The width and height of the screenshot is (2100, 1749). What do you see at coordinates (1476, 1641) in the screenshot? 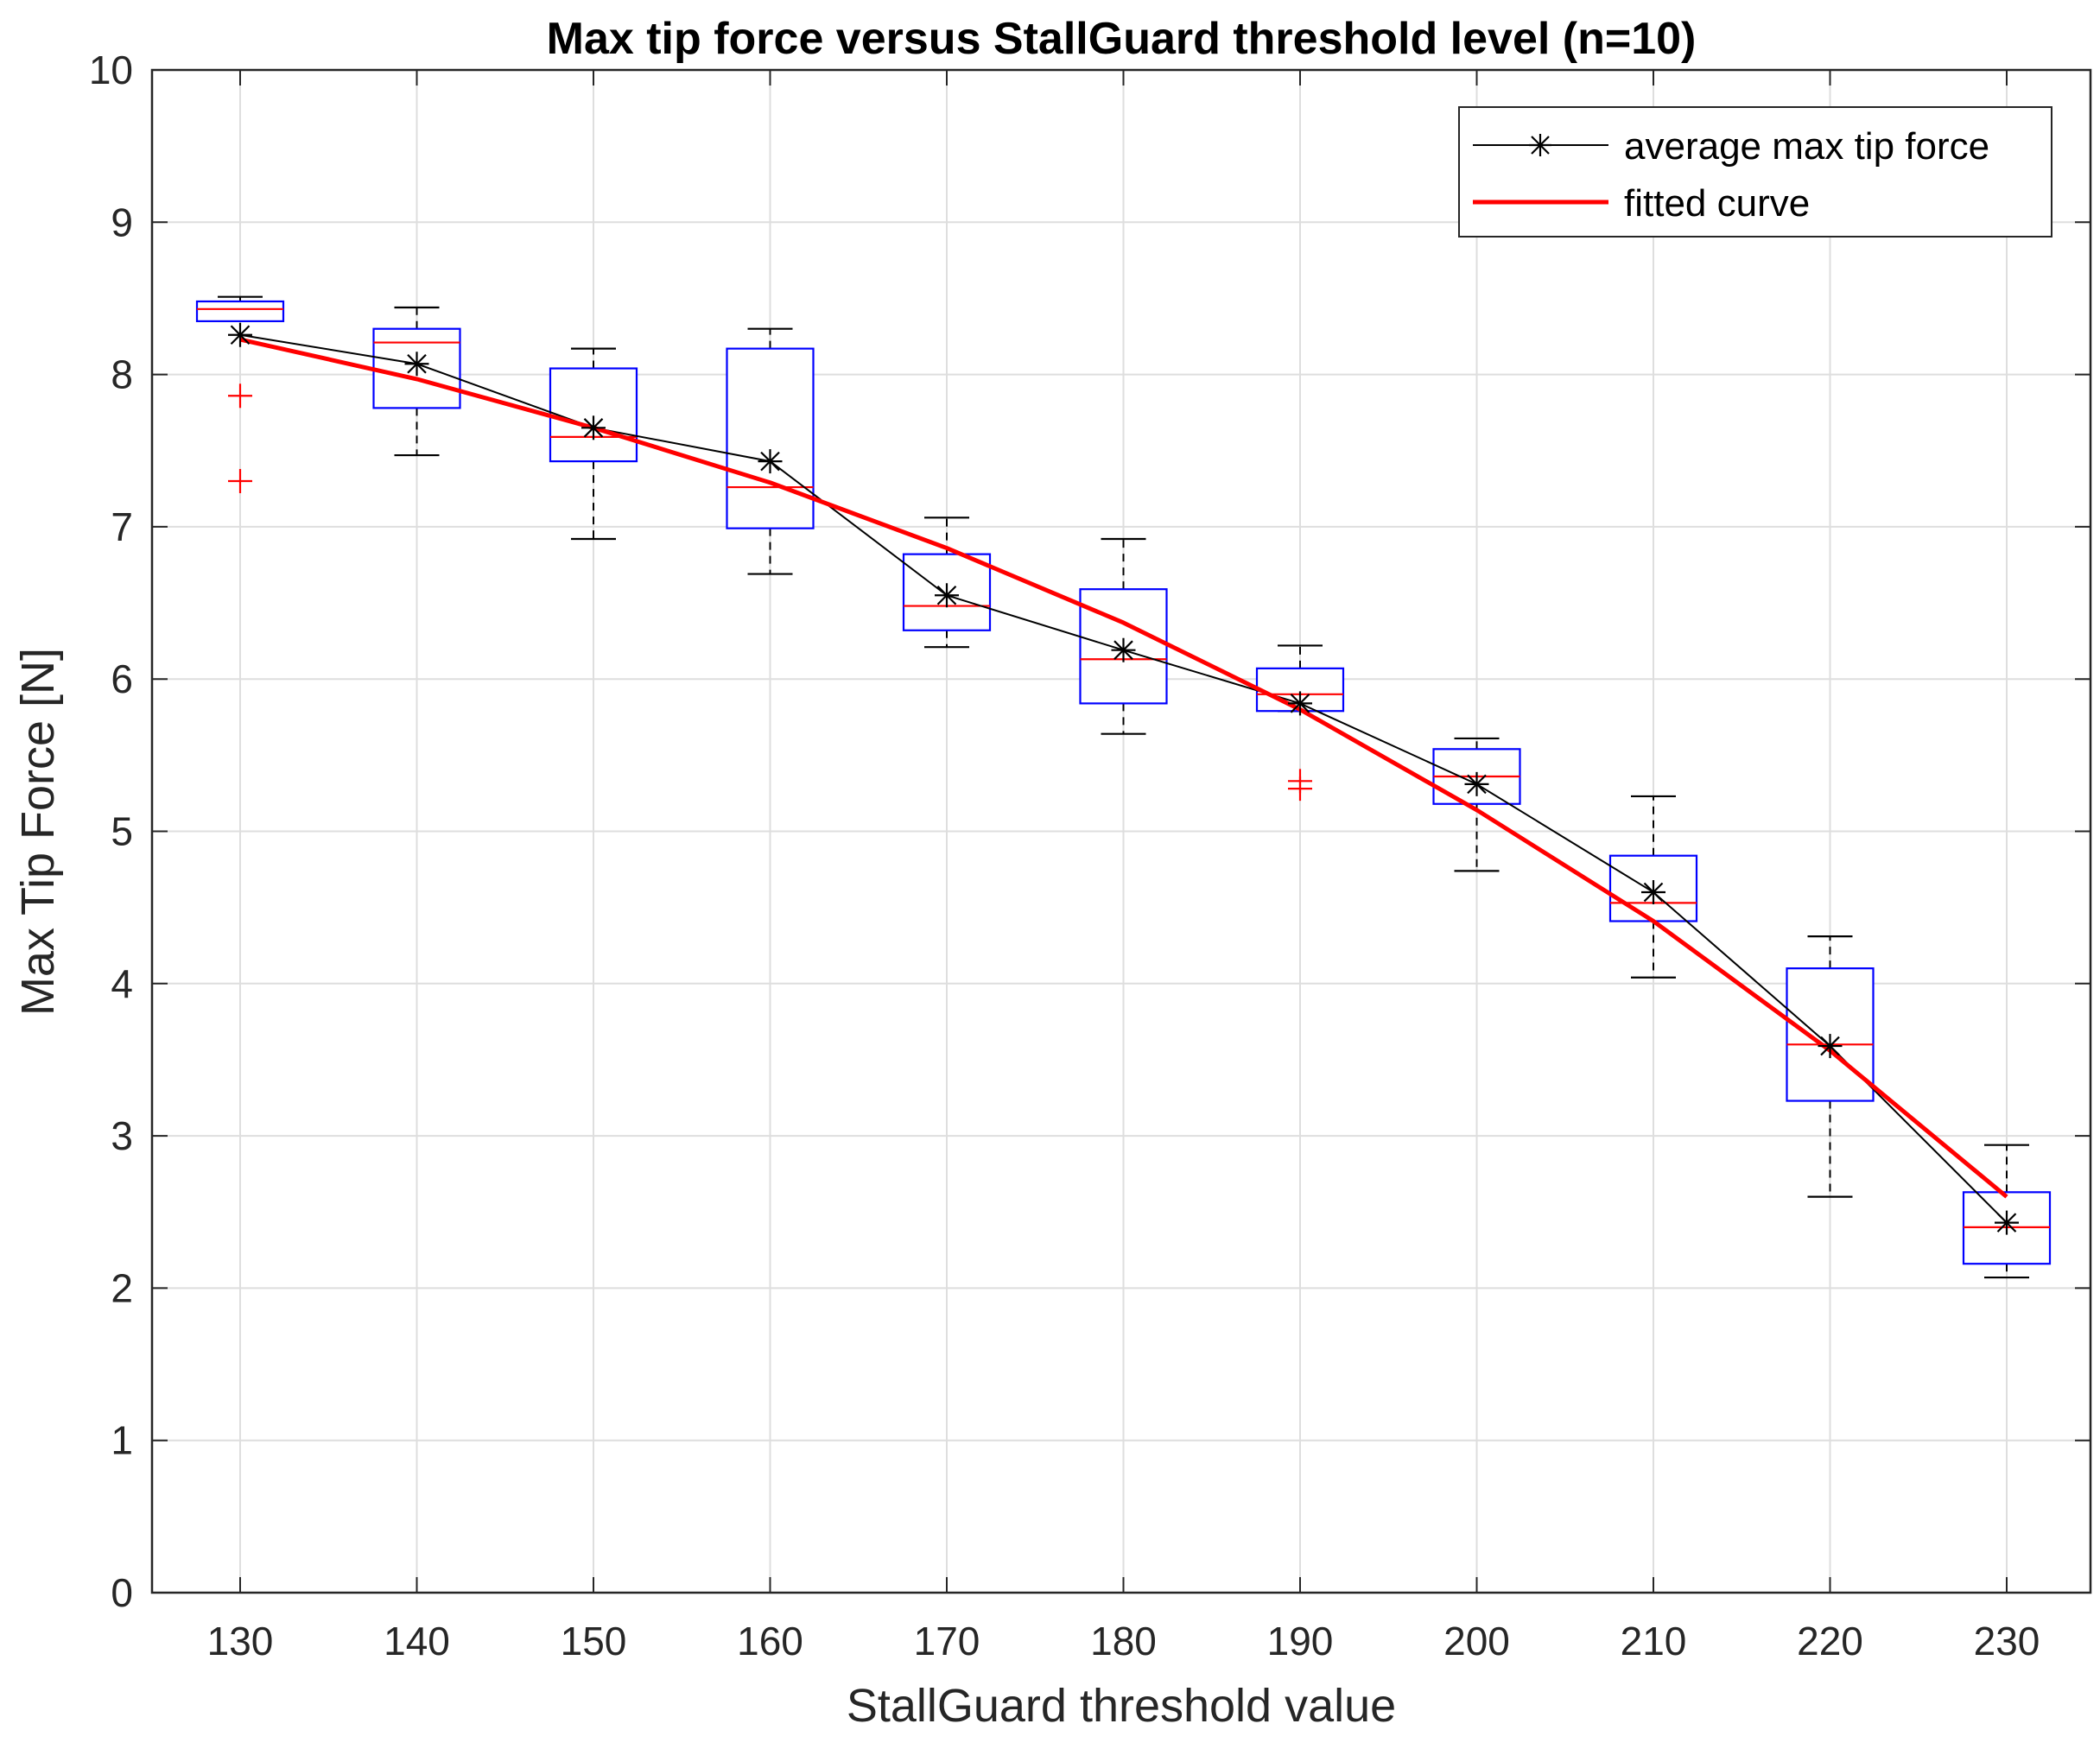
I see `x-tick-label: 200` at bounding box center [1476, 1641].